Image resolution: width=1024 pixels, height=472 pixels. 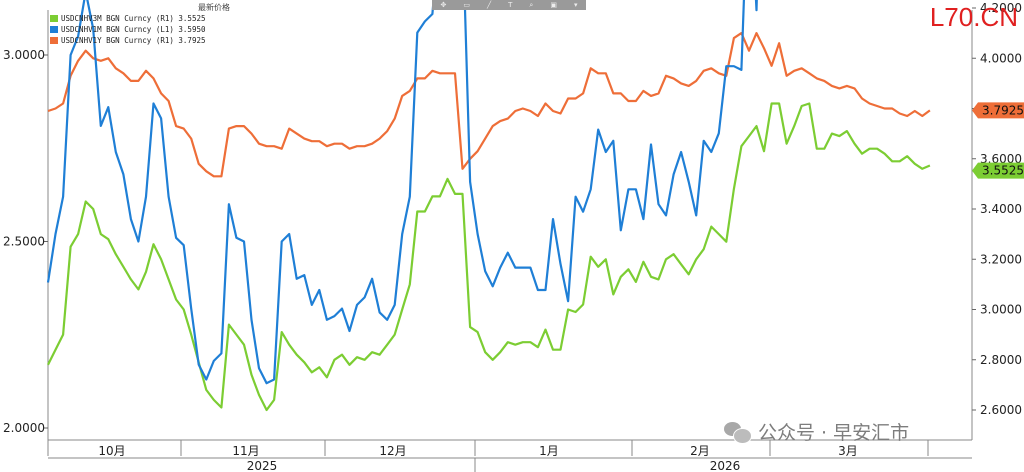 What do you see at coordinates (245, 451) in the screenshot?
I see `x-month-label: 11月` at bounding box center [245, 451].